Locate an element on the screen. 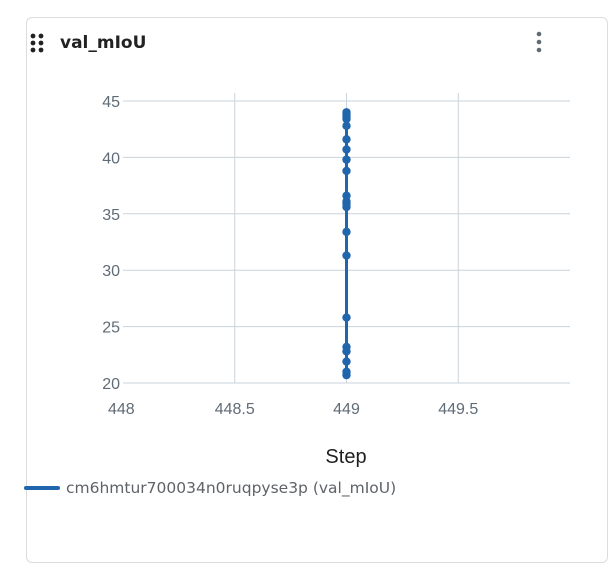 Image resolution: width=610 pixels, height=568 pixels. y-tick-label: 30 is located at coordinates (111, 271).